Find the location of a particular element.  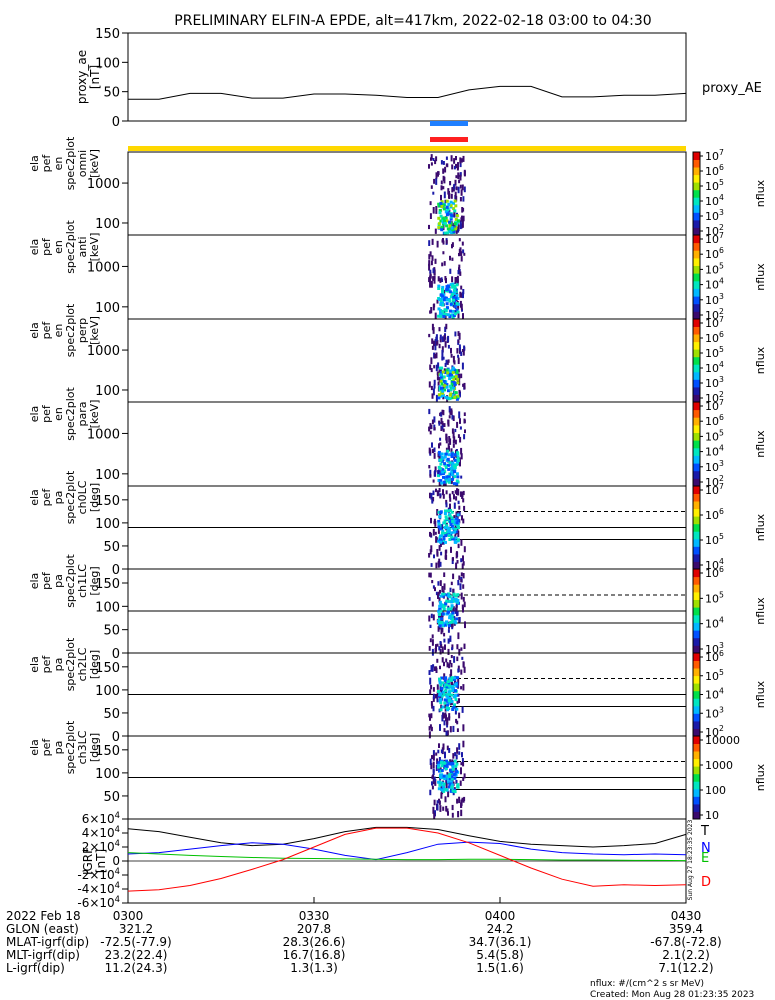

footer-cell: 24.2 is located at coordinates (500, 929).